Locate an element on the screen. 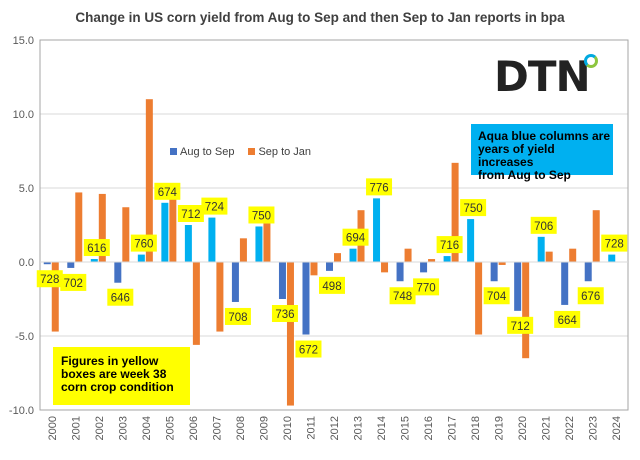 The image size is (640, 460). legend-item-jan: Sep to Jan is located at coordinates (279, 152).